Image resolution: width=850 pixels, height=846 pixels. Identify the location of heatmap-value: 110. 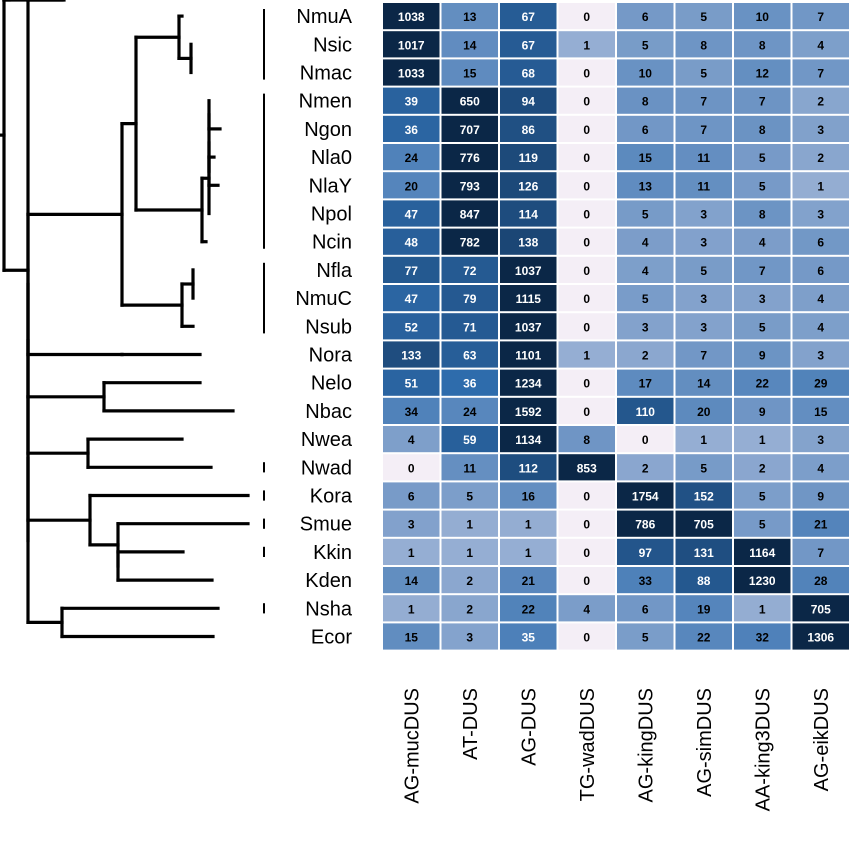
(646, 412).